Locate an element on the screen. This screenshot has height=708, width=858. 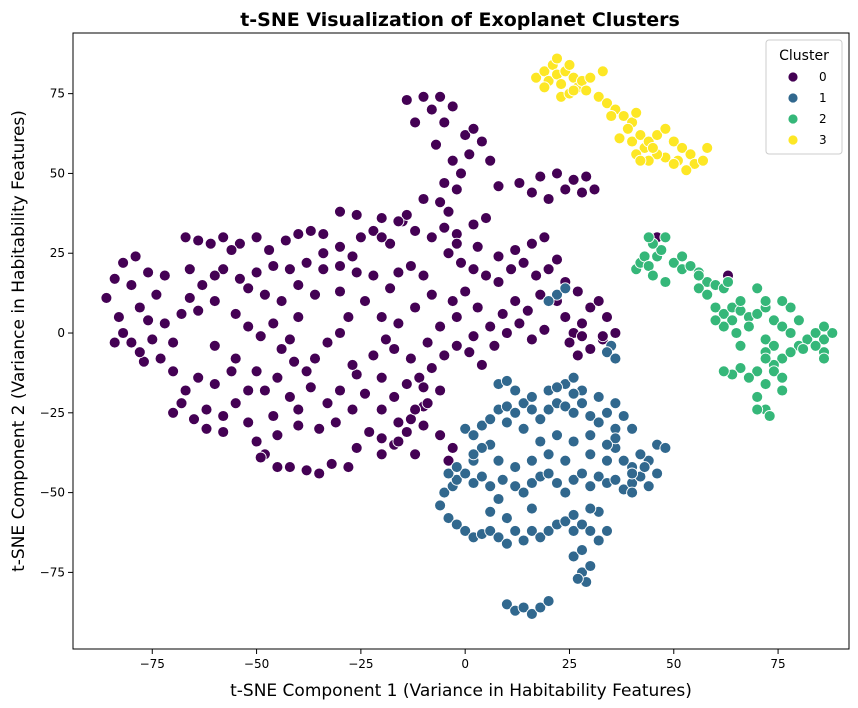
y-axis: −75 −50 −25 0 25 50 75 is located at coordinates (56, 333).